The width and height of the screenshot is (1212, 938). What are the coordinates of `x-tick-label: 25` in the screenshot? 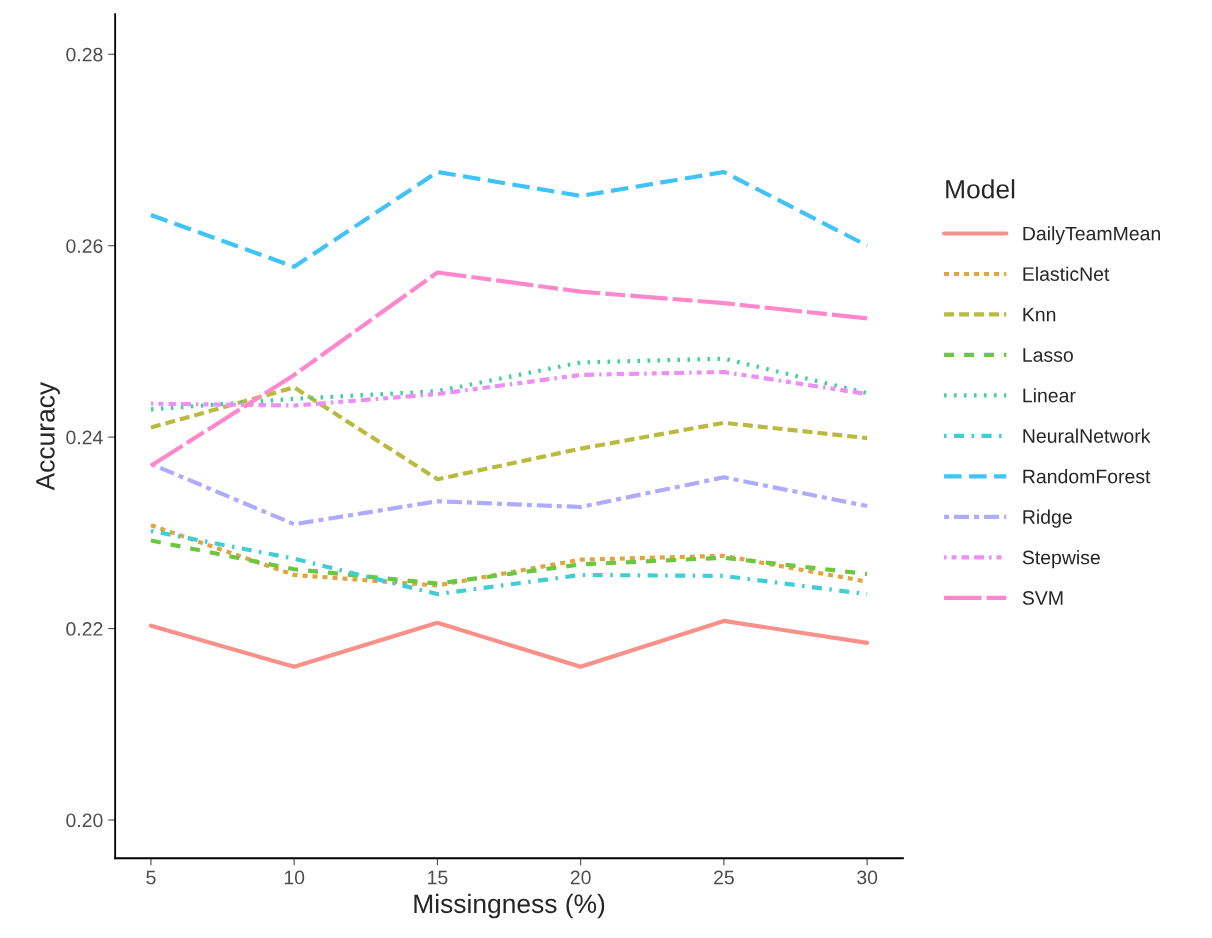 It's located at (724, 877).